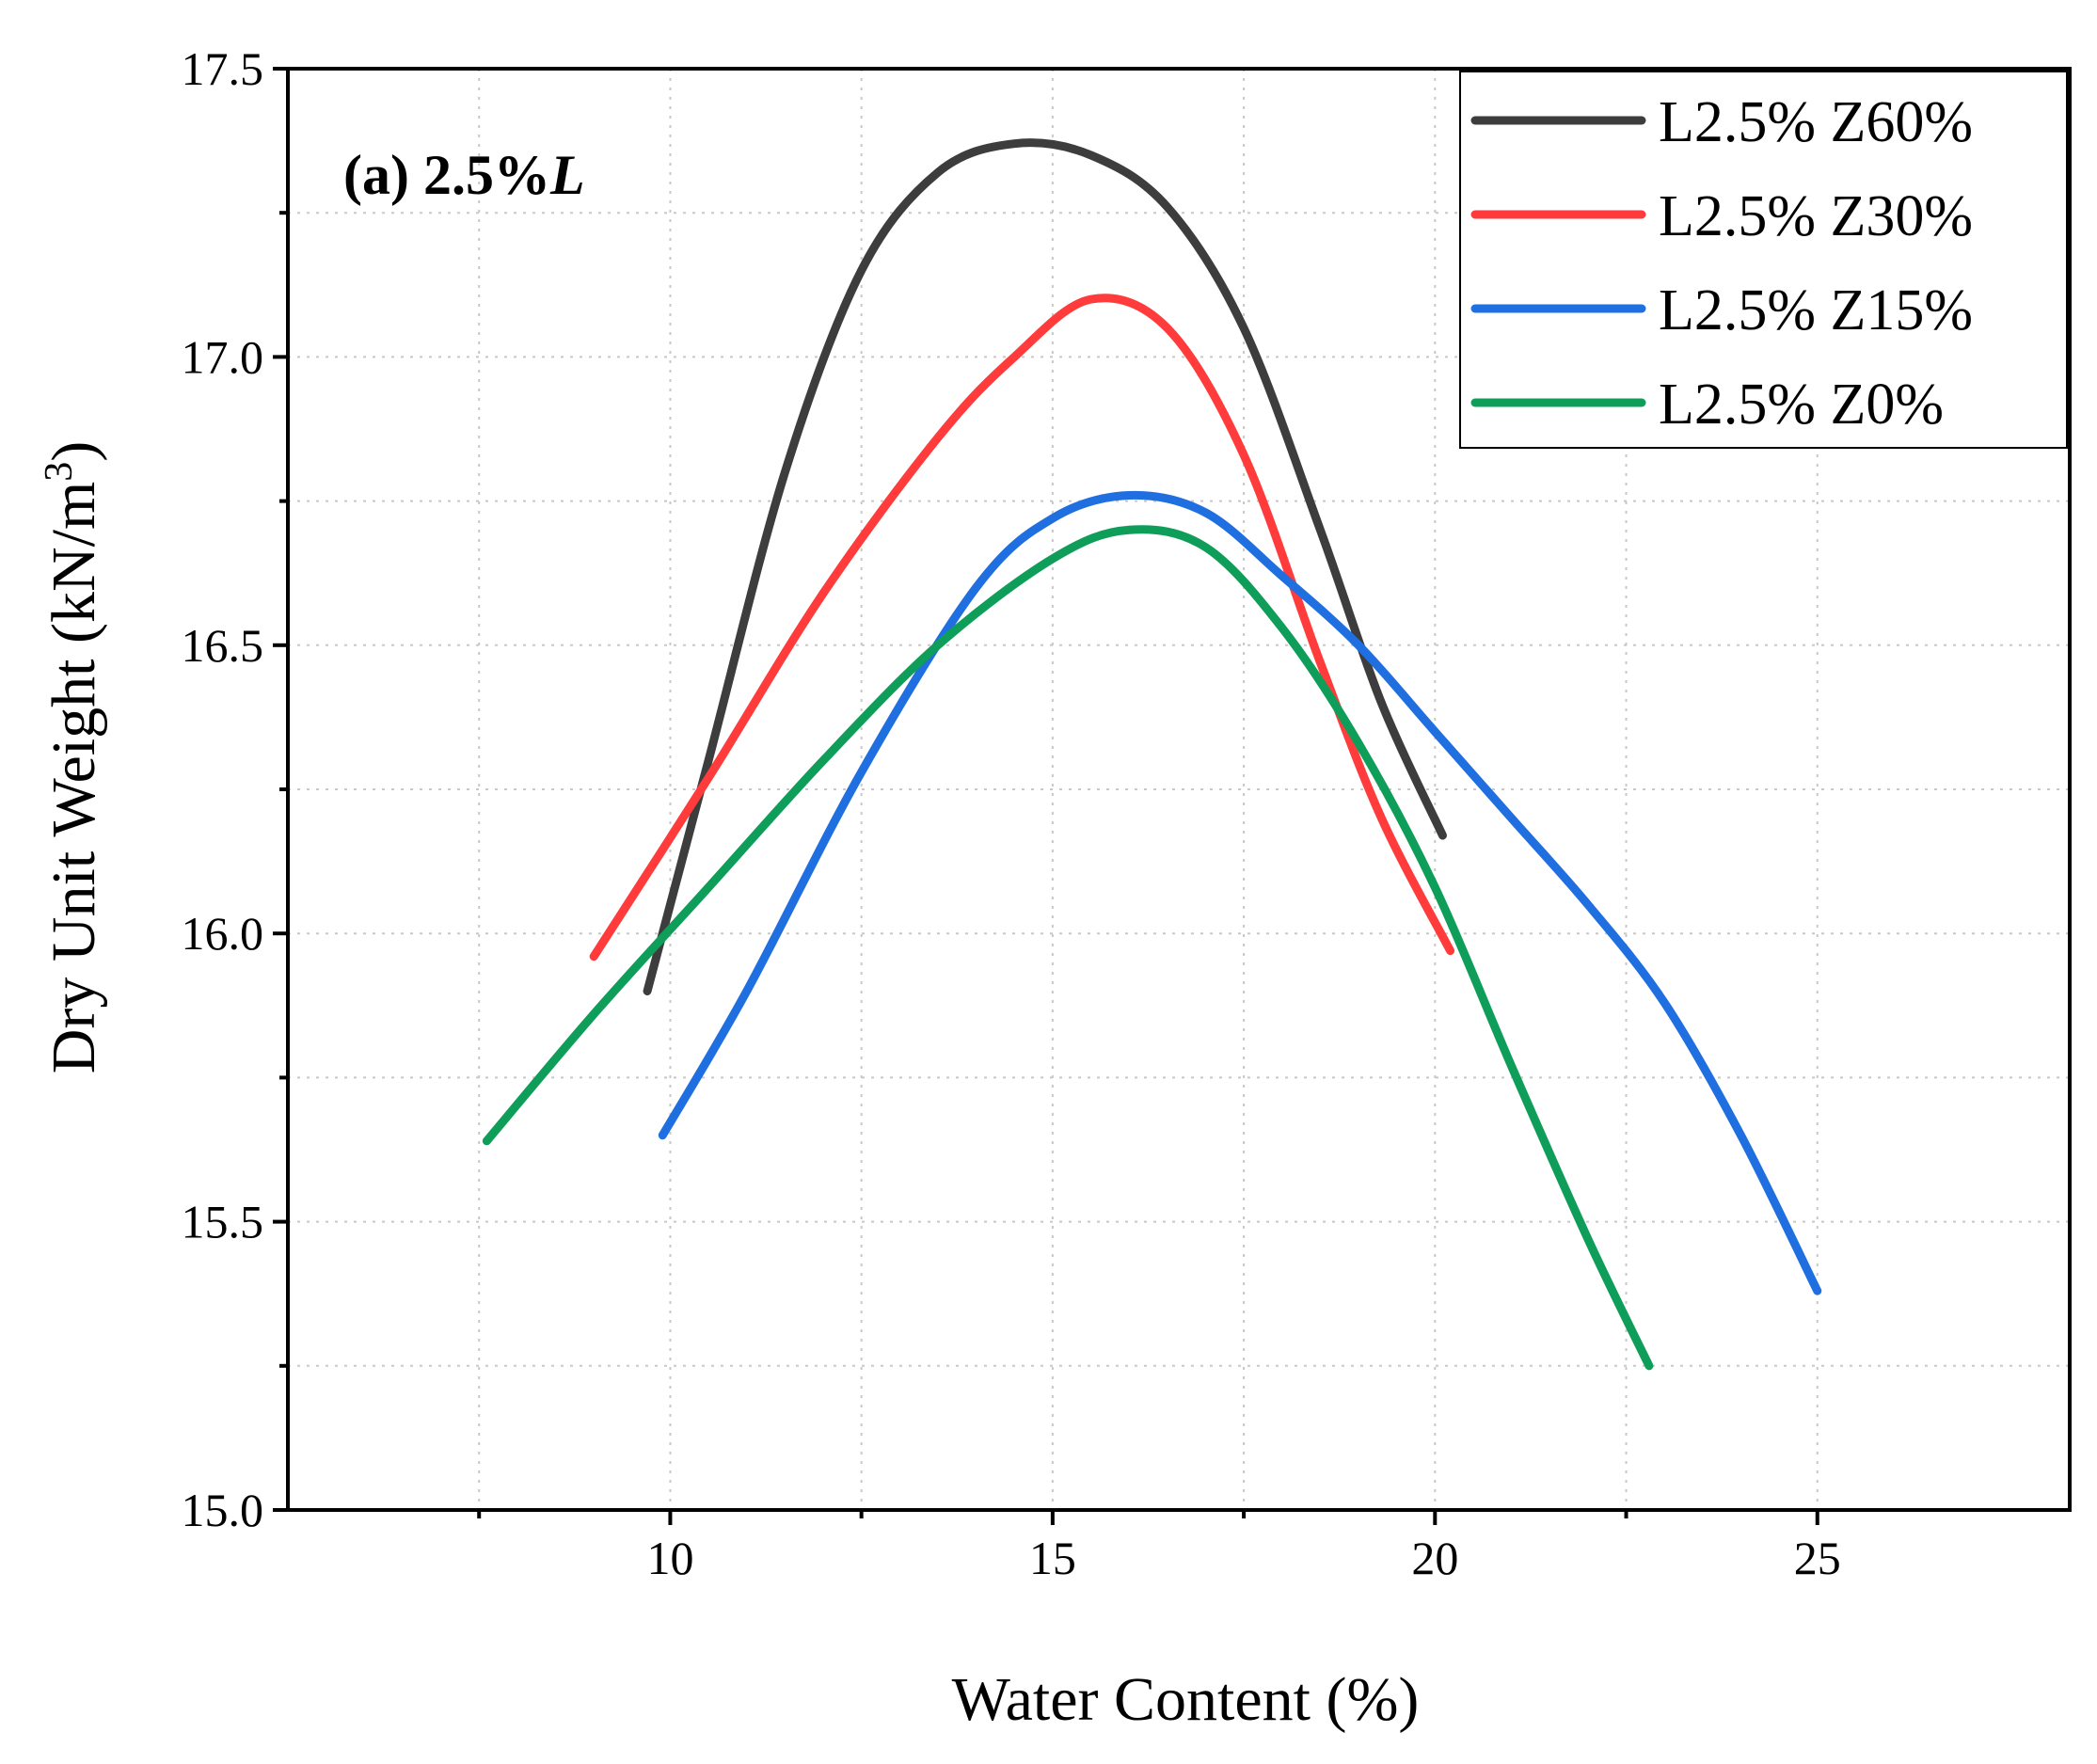 The width and height of the screenshot is (2097, 1764). I want to click on x-tick-label: 15, so click(1052, 1558).